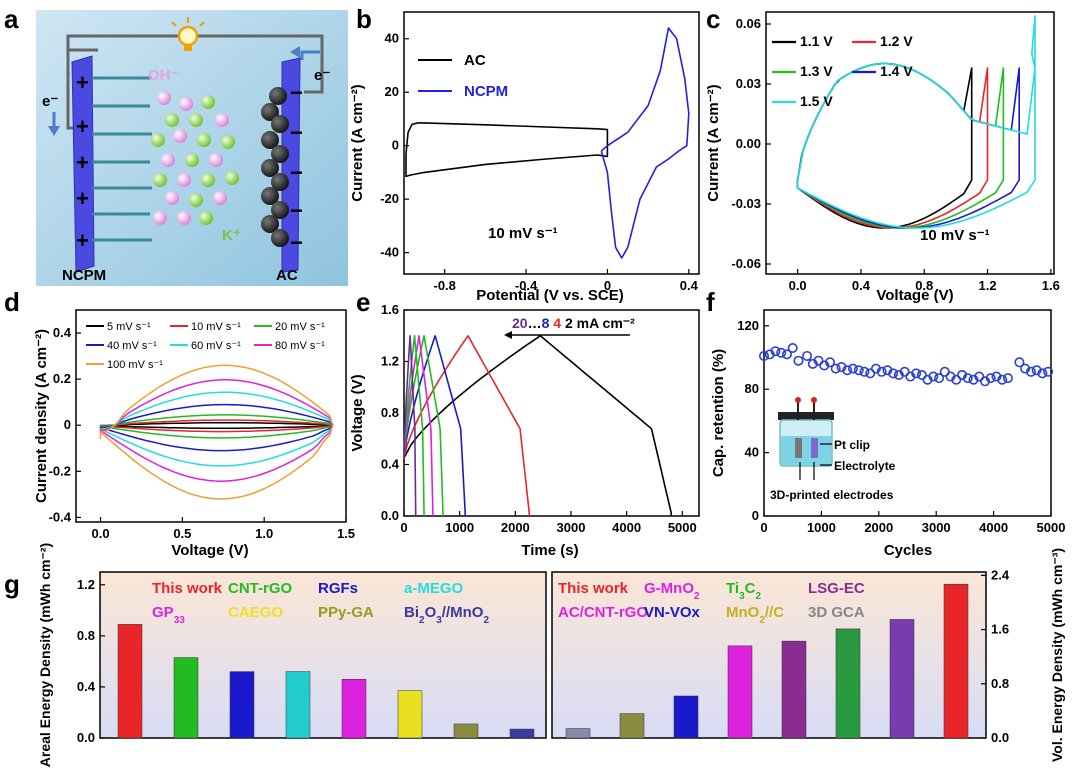  What do you see at coordinates (816, 71) in the screenshot?
I see `legend-label-1.3v: 1.3 V` at bounding box center [816, 71].